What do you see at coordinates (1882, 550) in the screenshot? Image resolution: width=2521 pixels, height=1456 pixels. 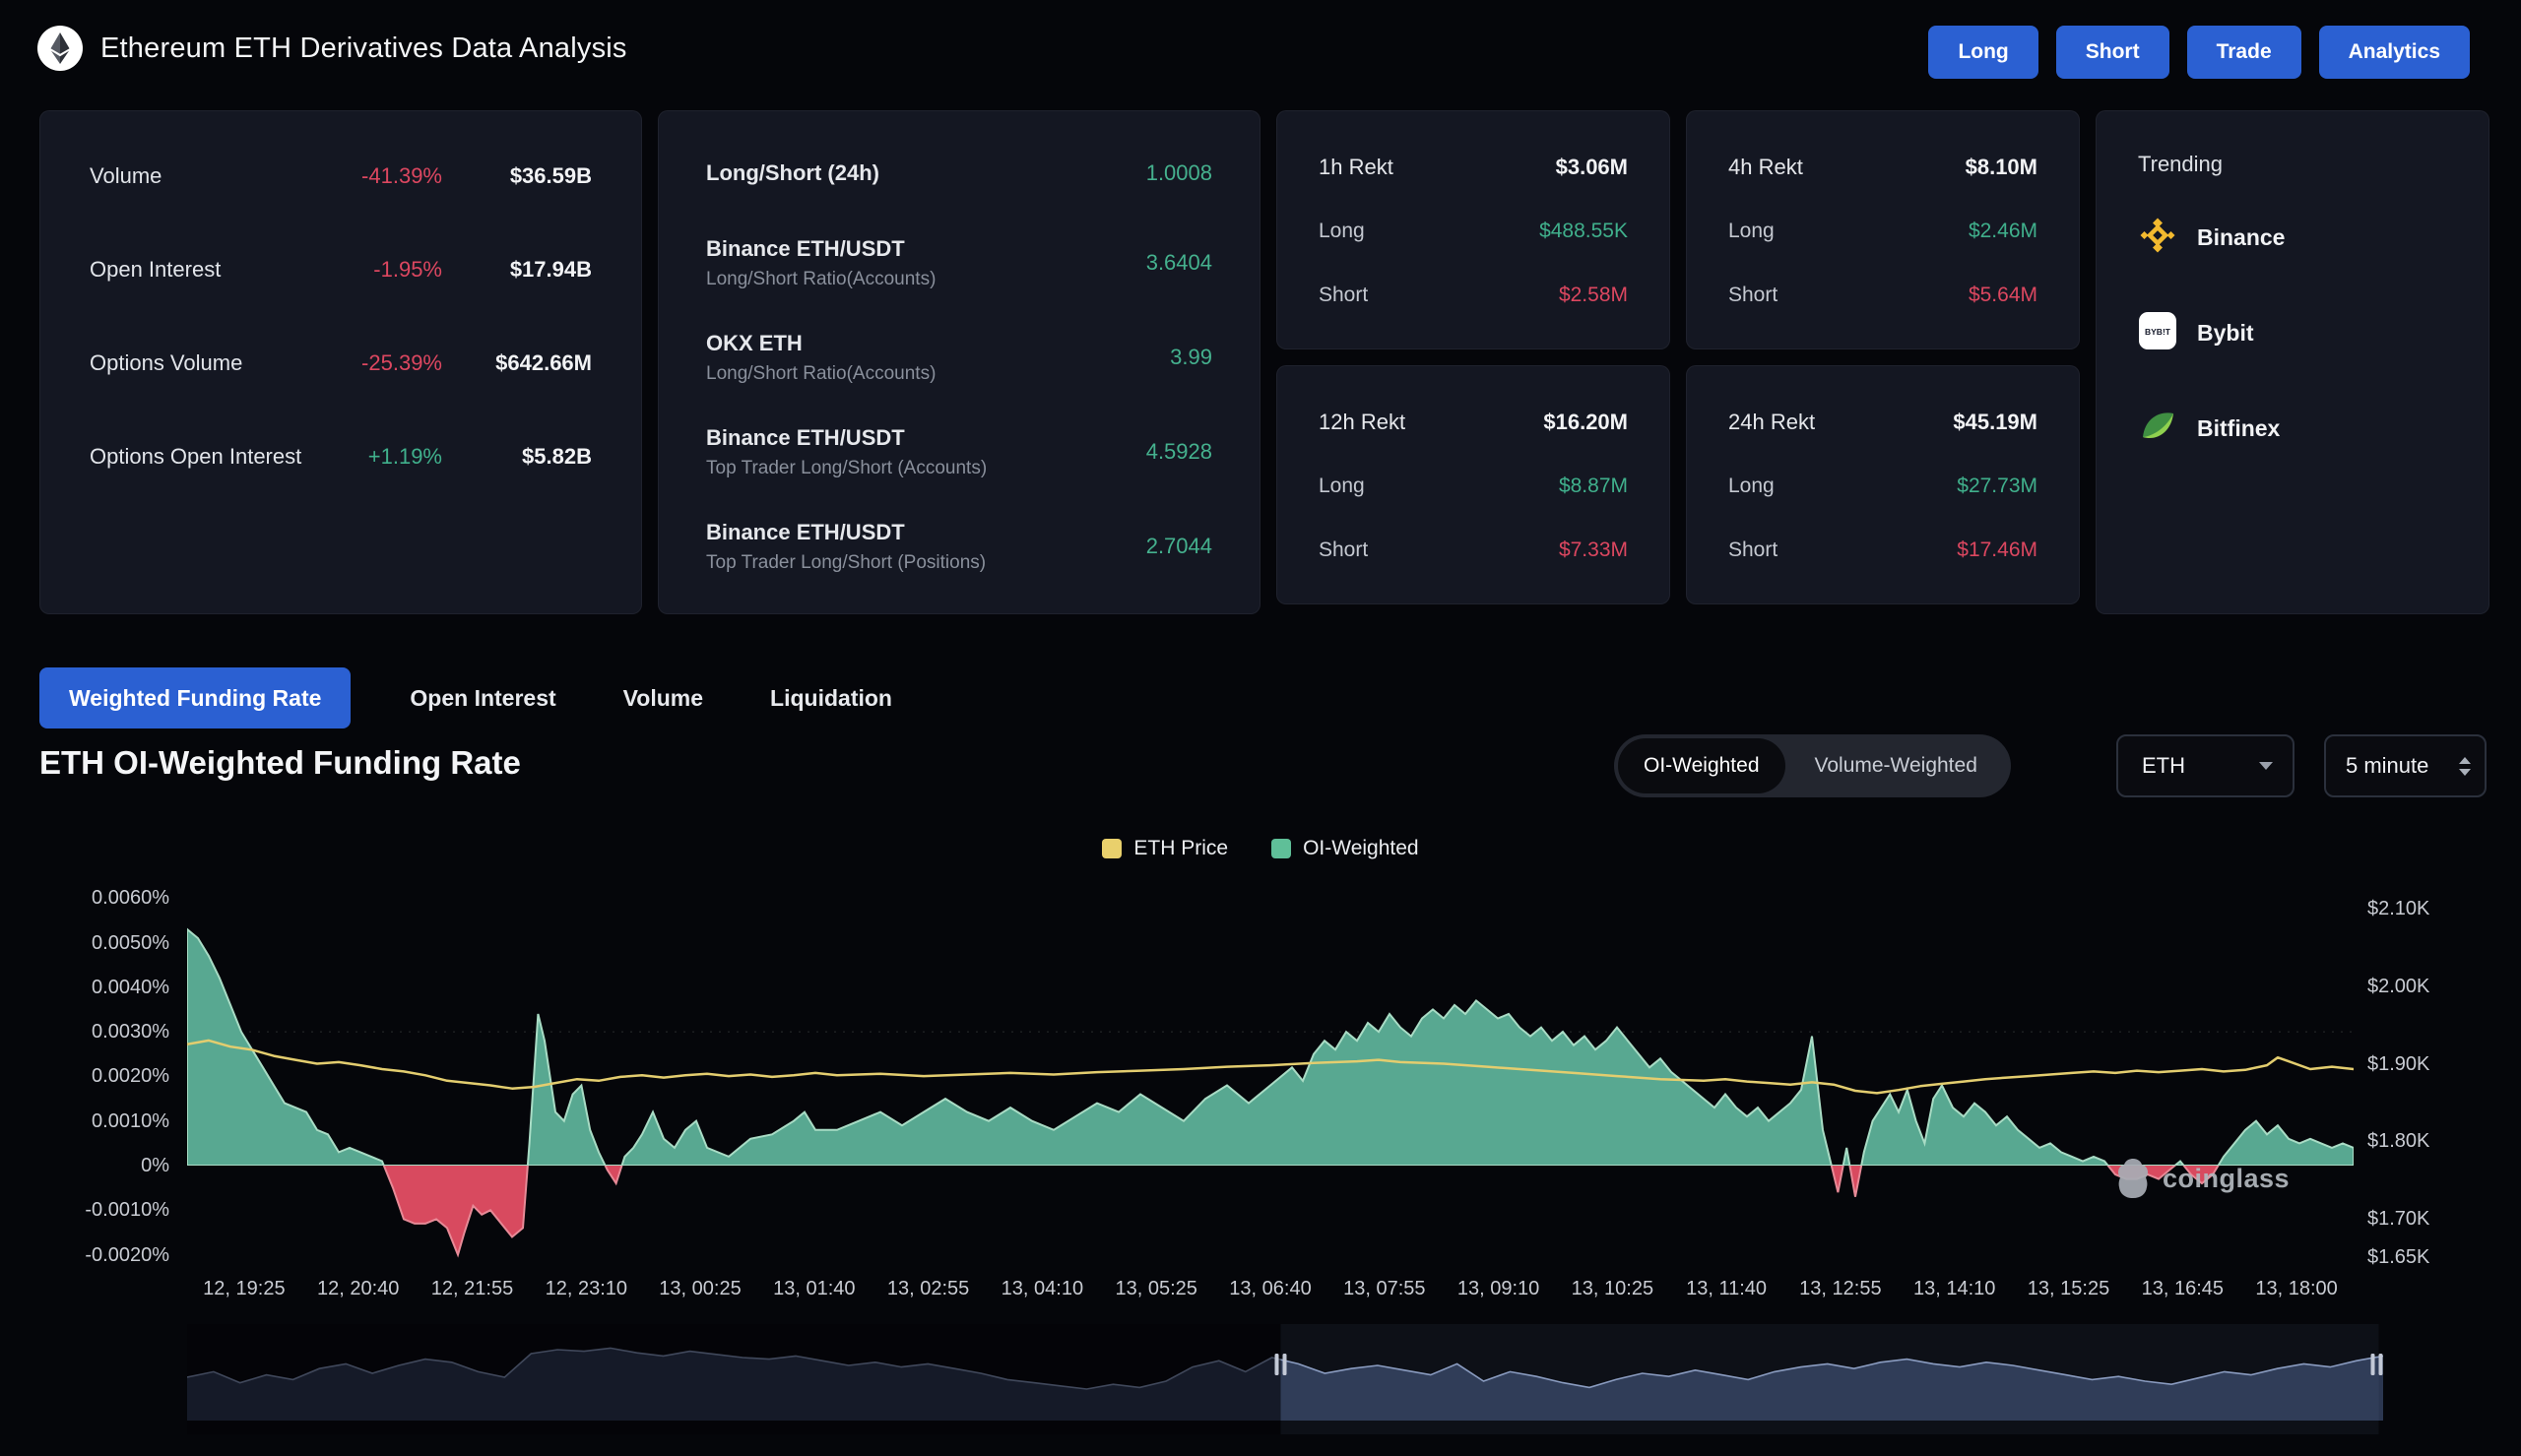 I see `rekt-short-row: Short $17.46M` at bounding box center [1882, 550].